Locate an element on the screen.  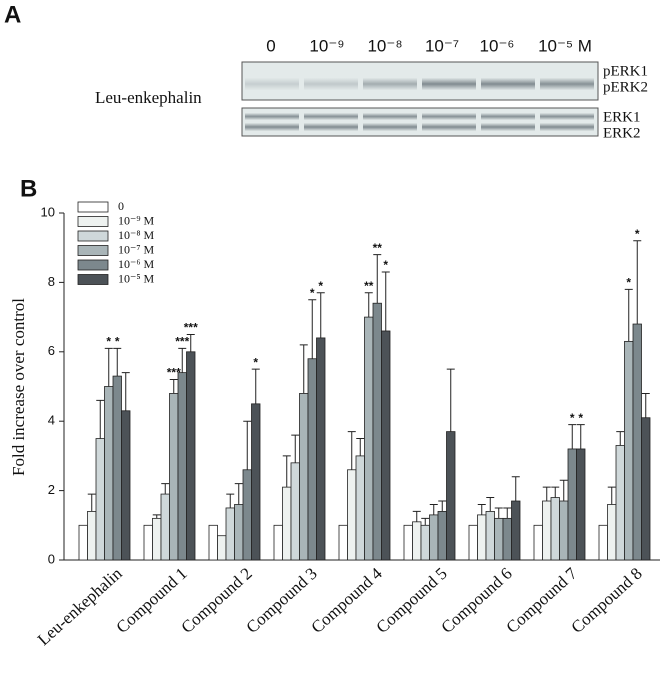
lane-label: 0 is located at coordinates (270, 45).